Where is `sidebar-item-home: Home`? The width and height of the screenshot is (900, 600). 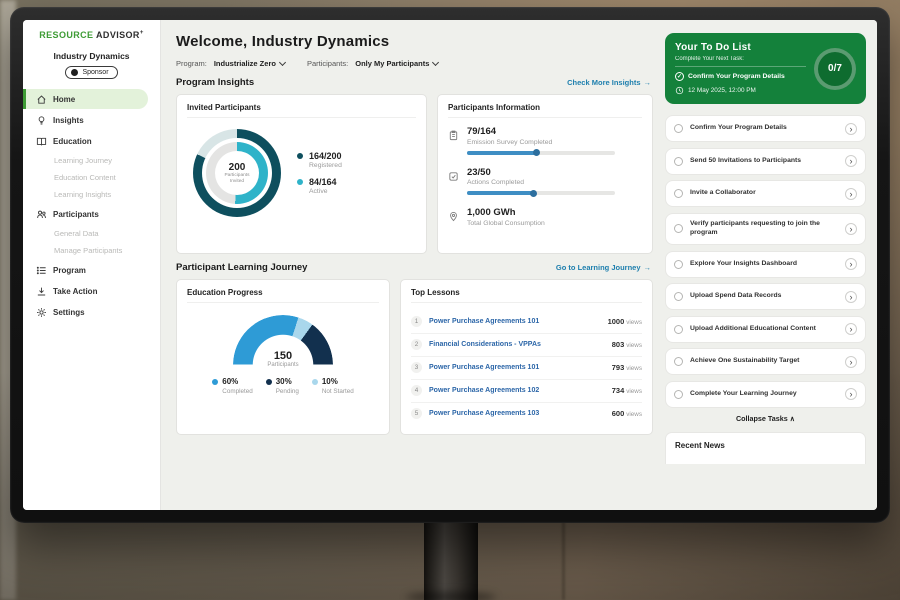
sidebar-item-home: Home is located at coordinates (85, 99).